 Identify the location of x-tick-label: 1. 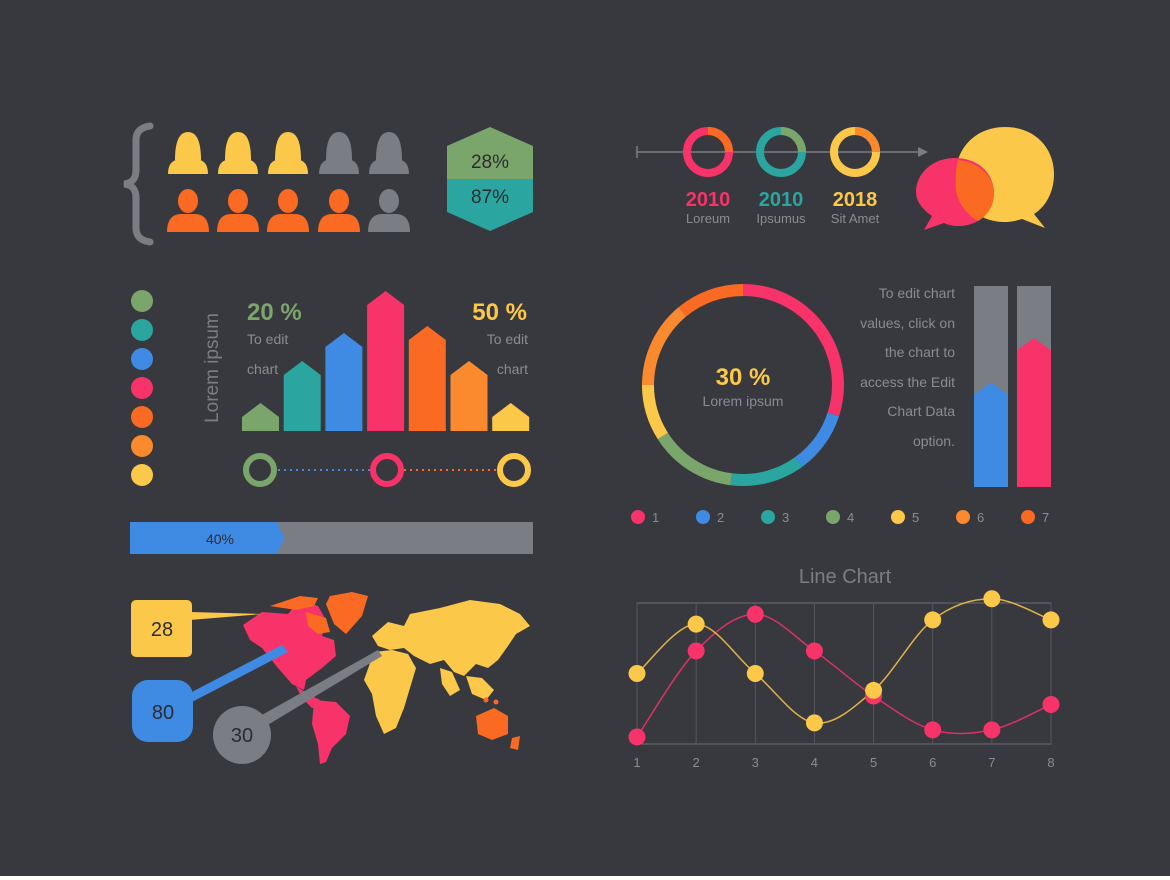
(636, 762).